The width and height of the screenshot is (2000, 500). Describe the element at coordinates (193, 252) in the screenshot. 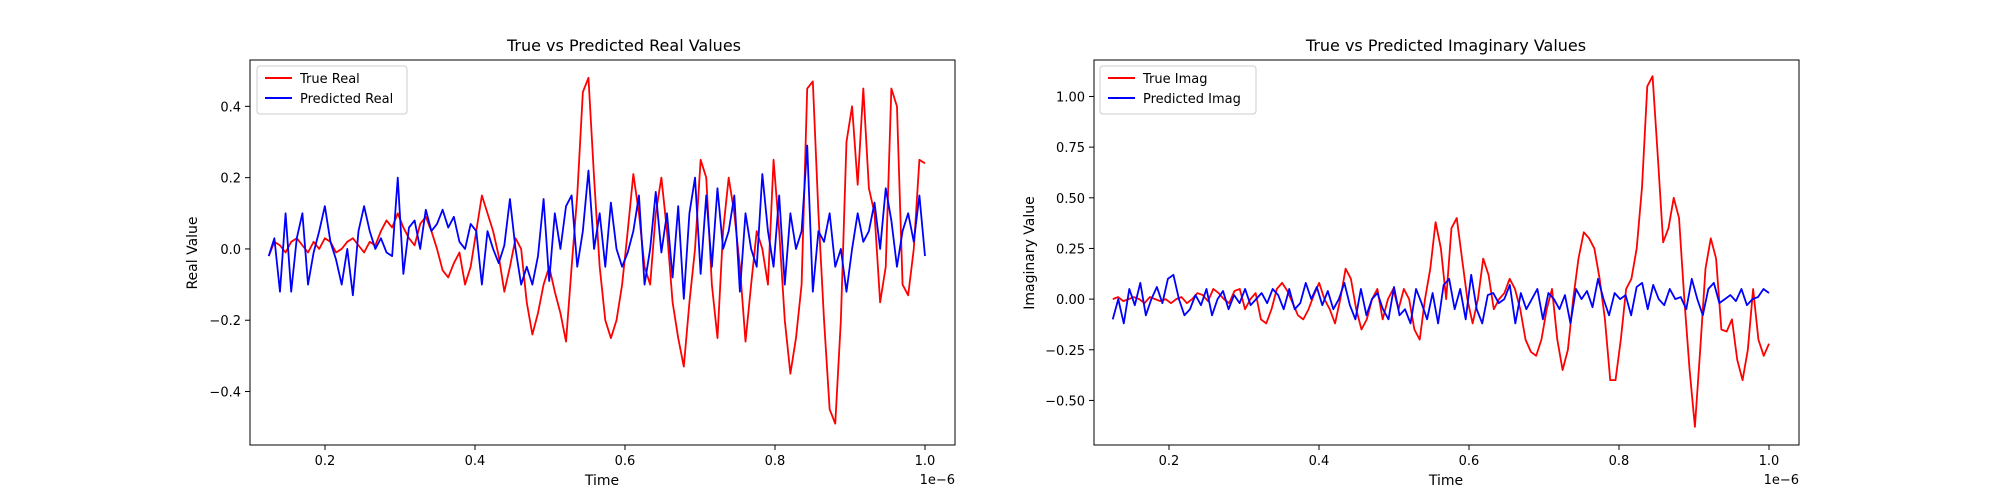

I see `y-axis-label: Real Value` at that location.